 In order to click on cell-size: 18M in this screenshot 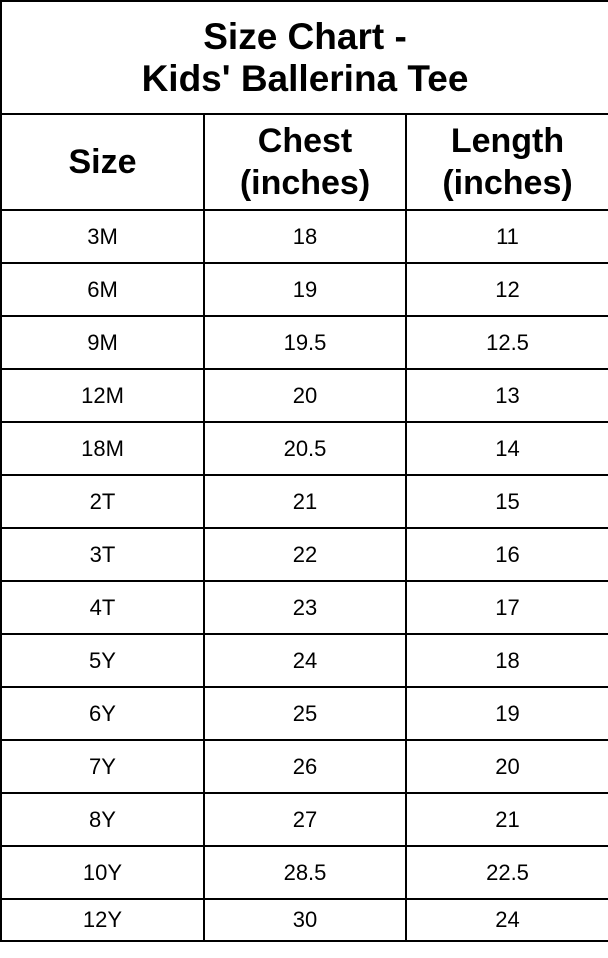, I will do `click(102, 448)`.